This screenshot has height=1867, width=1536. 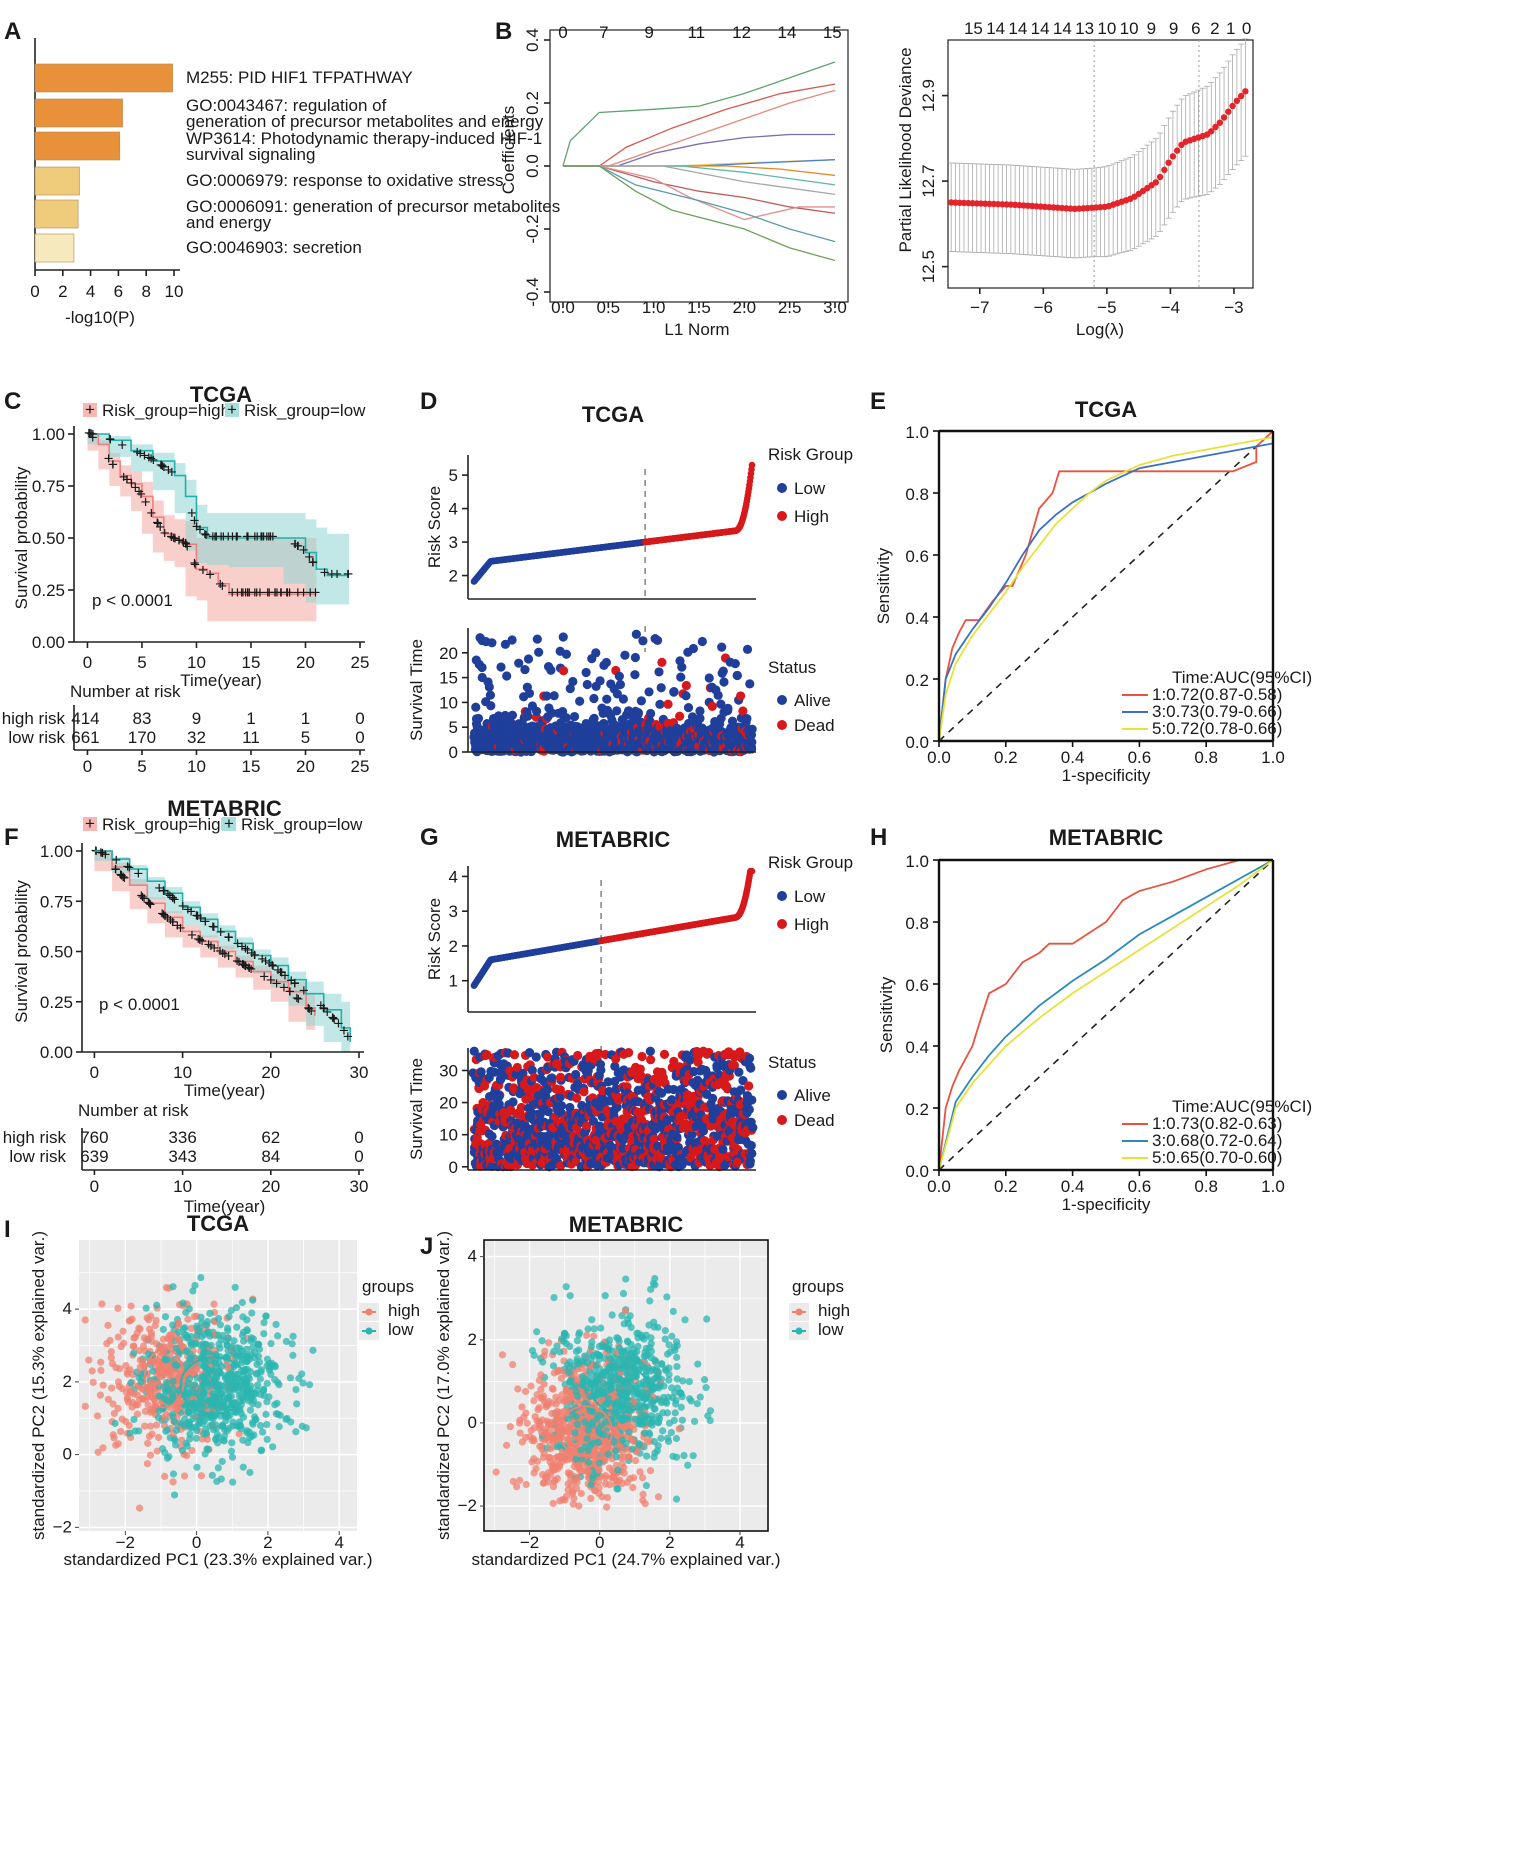 I want to click on risk-count: 32, so click(x=196, y=737).